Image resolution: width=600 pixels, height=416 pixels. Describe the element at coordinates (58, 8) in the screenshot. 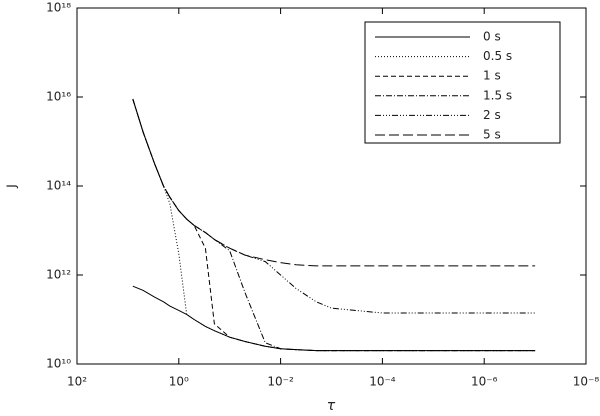

I see `y-tick-label: 10¹⁸` at that location.